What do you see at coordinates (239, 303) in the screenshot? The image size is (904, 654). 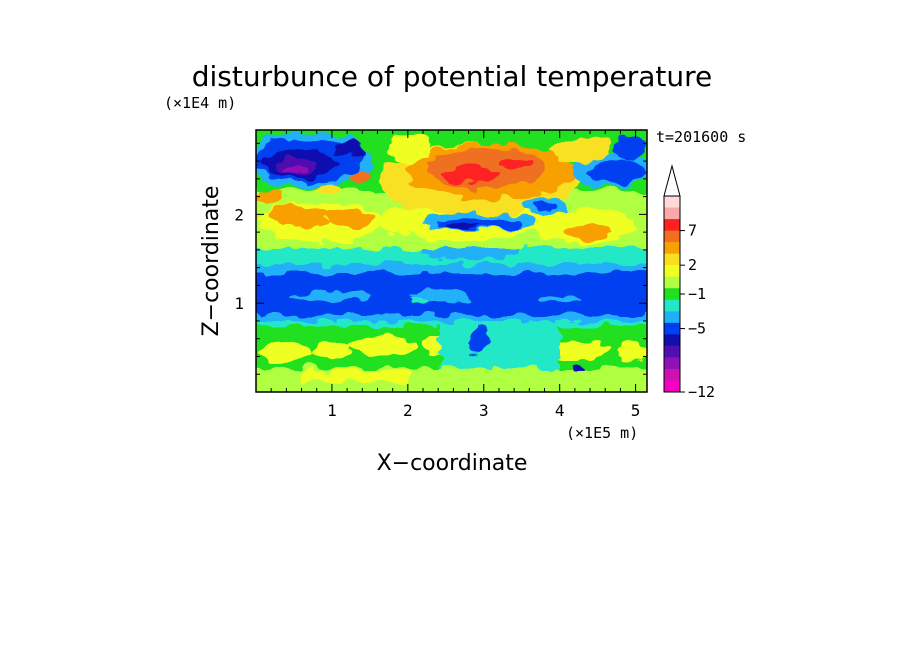 I see `y-tick-label: 1` at bounding box center [239, 303].